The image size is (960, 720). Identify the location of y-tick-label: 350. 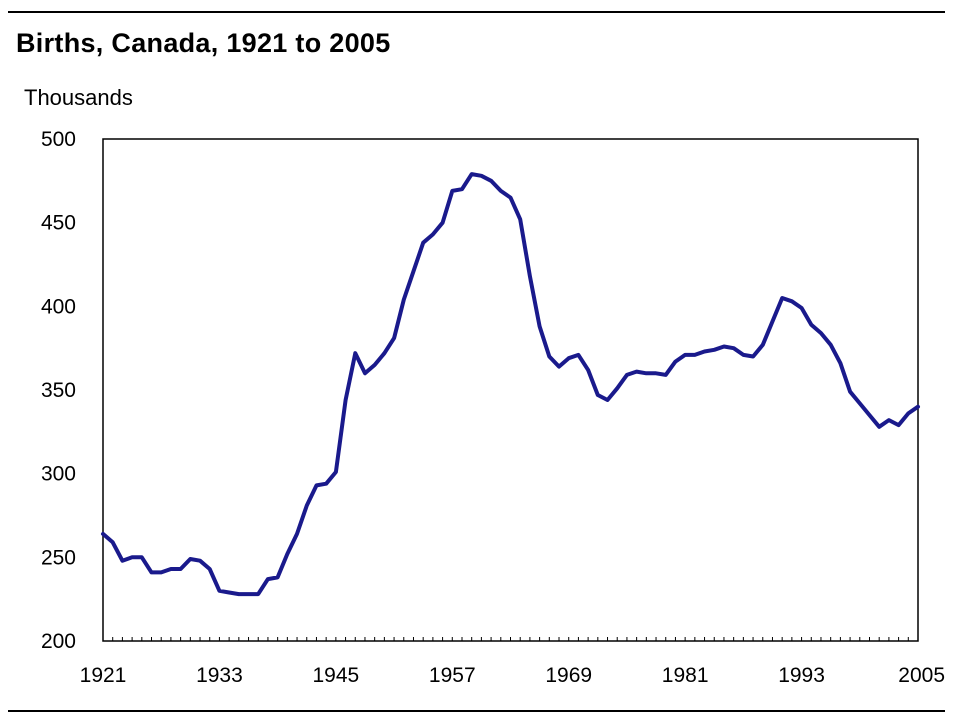
(58, 390).